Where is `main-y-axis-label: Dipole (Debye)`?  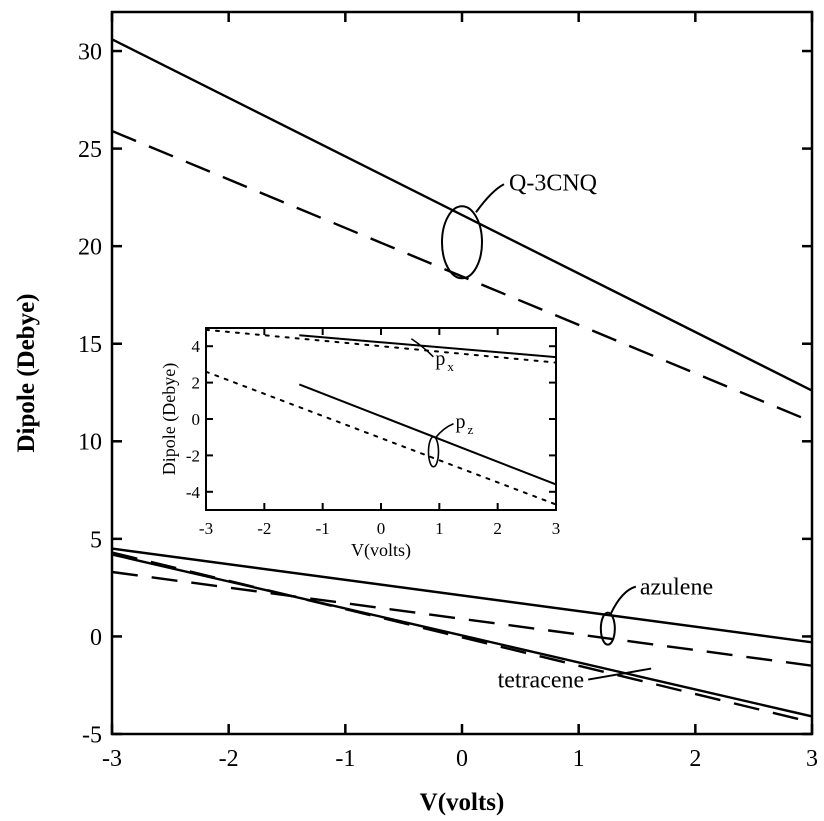
main-y-axis-label: Dipole (Debye) is located at coordinates (26, 373).